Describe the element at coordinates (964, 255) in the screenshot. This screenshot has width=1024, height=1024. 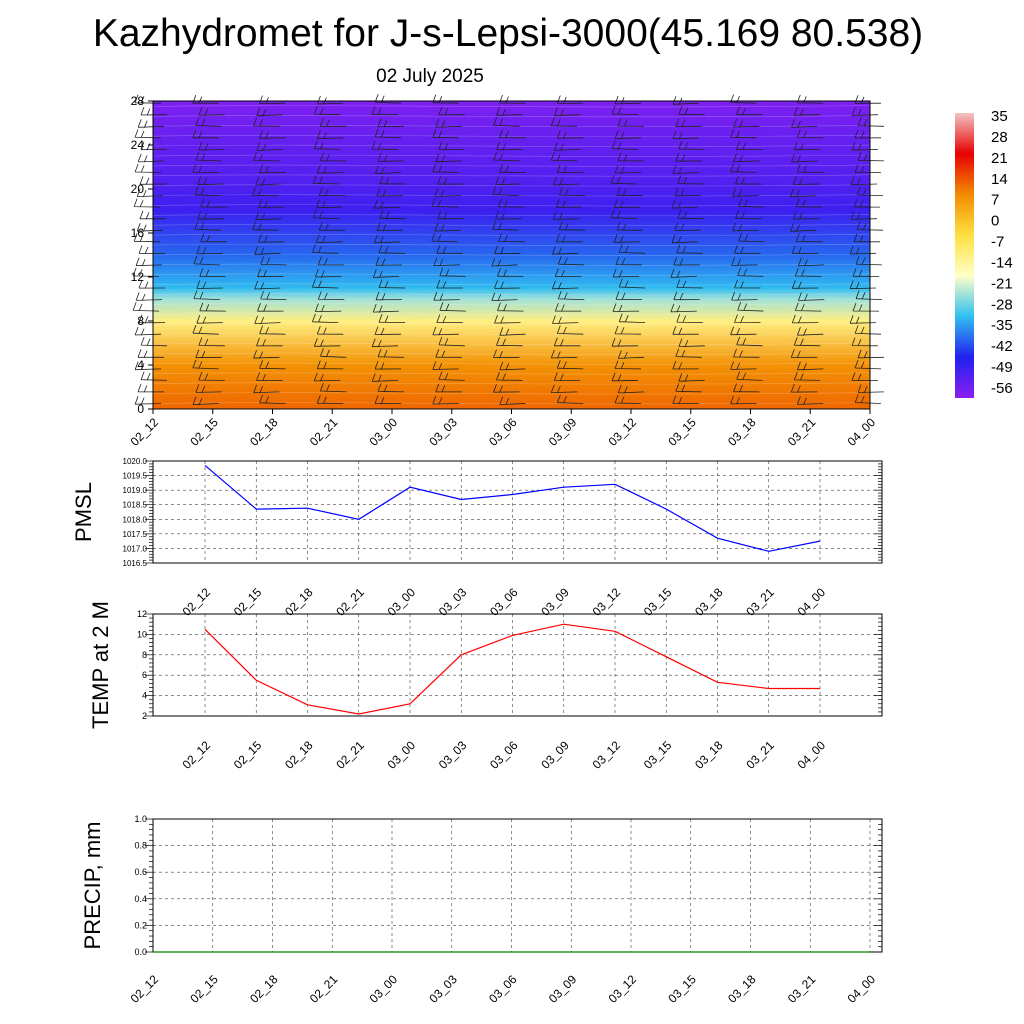
I see `colorbar` at that location.